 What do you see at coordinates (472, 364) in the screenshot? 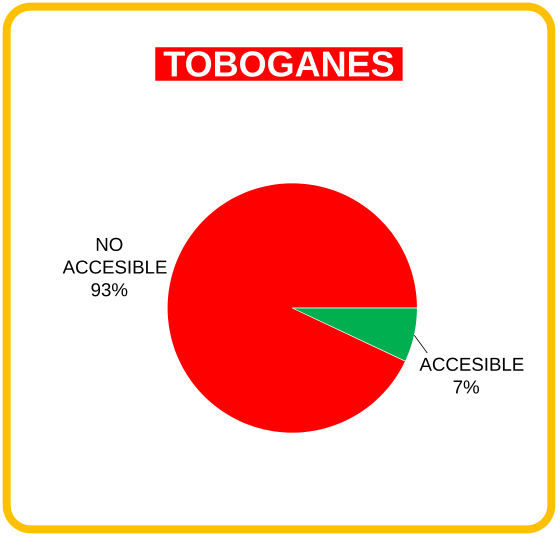
I see `slice-label: ACCESIBLE` at bounding box center [472, 364].